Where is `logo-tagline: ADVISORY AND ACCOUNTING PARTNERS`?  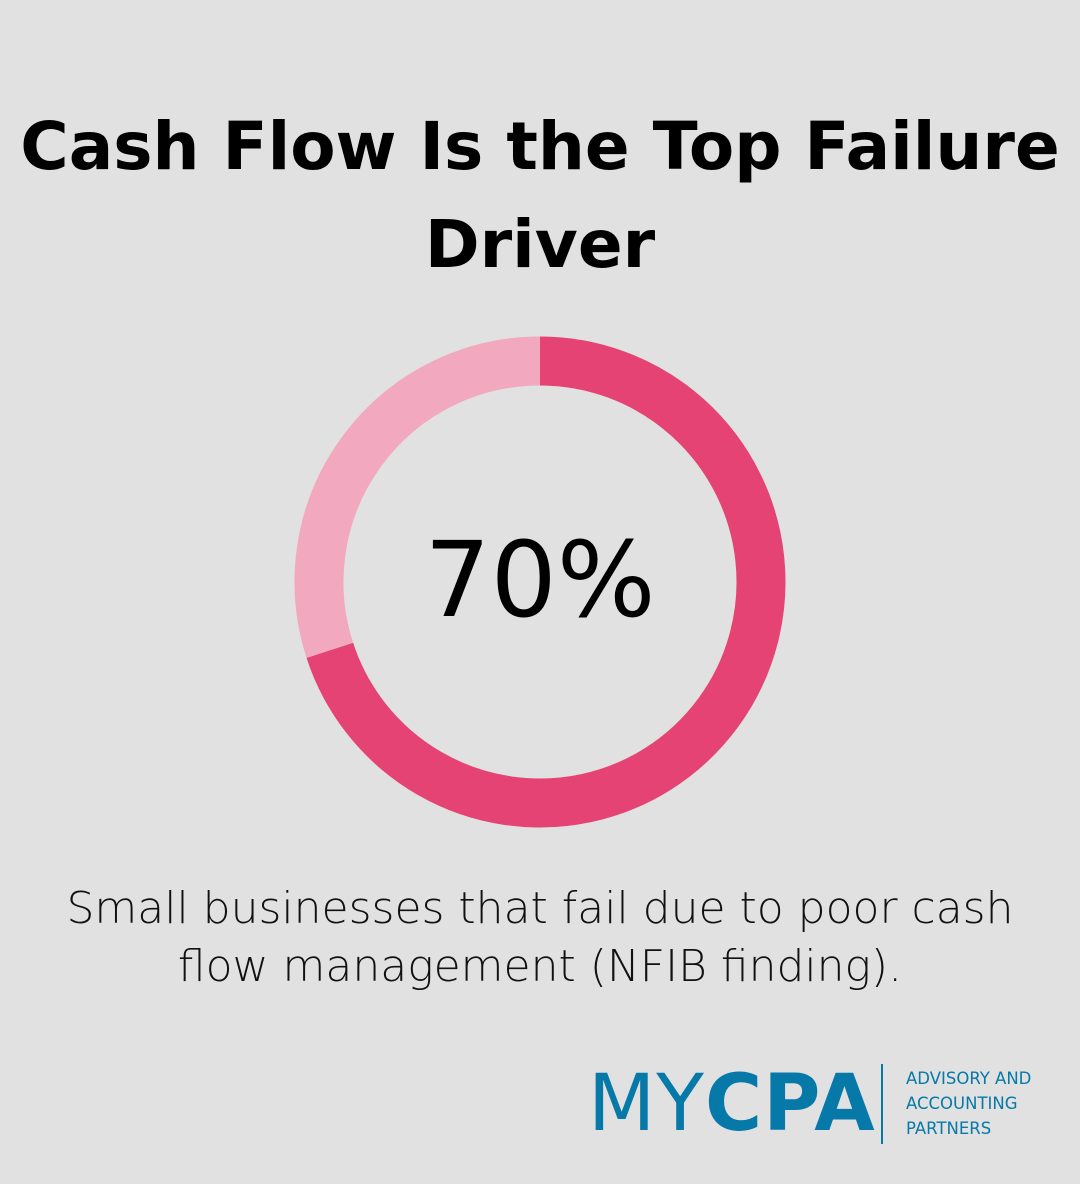
logo-tagline: ADVISORY AND ACCOUNTING PARTNERS is located at coordinates (968, 1103).